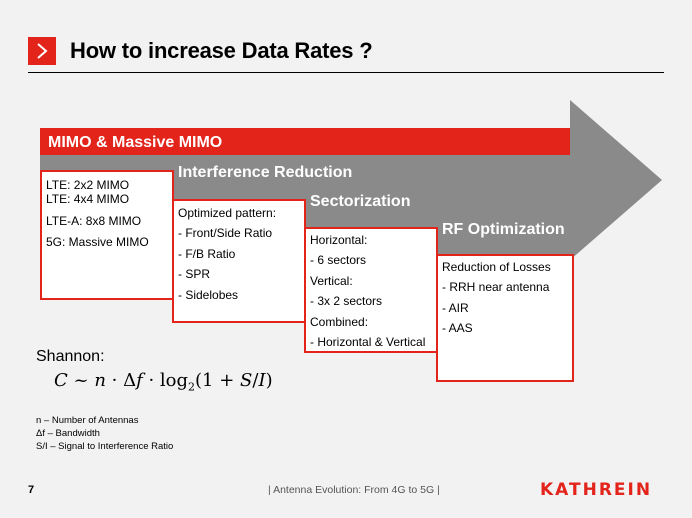 The image size is (692, 518). Describe the element at coordinates (339, 240) in the screenshot. I see `box-item: Horizontal:` at that location.